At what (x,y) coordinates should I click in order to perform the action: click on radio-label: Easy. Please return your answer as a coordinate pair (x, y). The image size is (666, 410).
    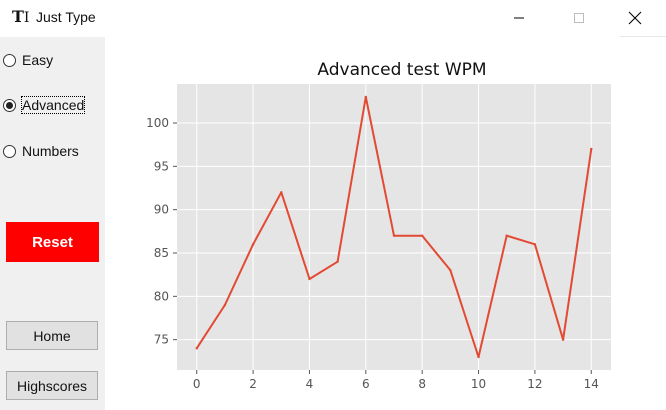
    Looking at the image, I should click on (38, 60).